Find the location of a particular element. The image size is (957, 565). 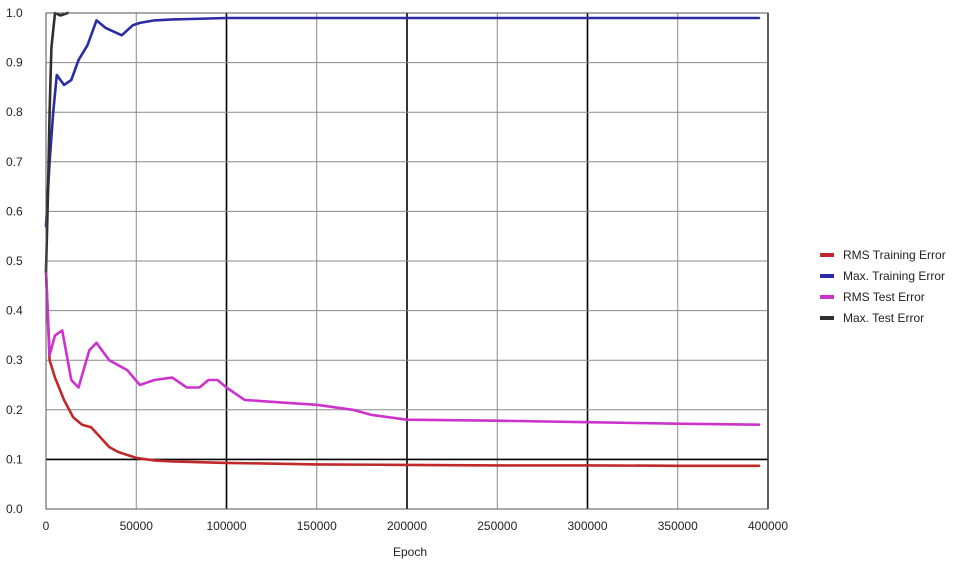

legend-label: Max. Test Error is located at coordinates (884, 317).